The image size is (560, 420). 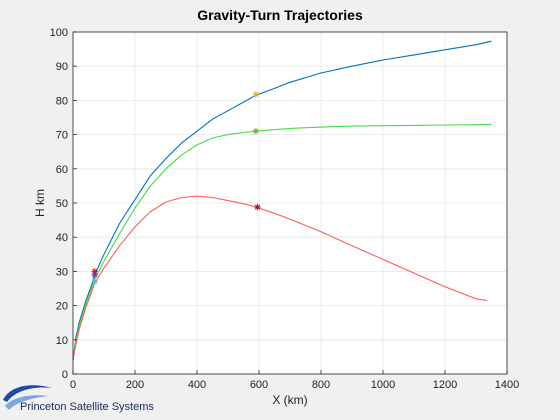 I want to click on logo: Princeton Satellite Systems, so click(x=78, y=399).